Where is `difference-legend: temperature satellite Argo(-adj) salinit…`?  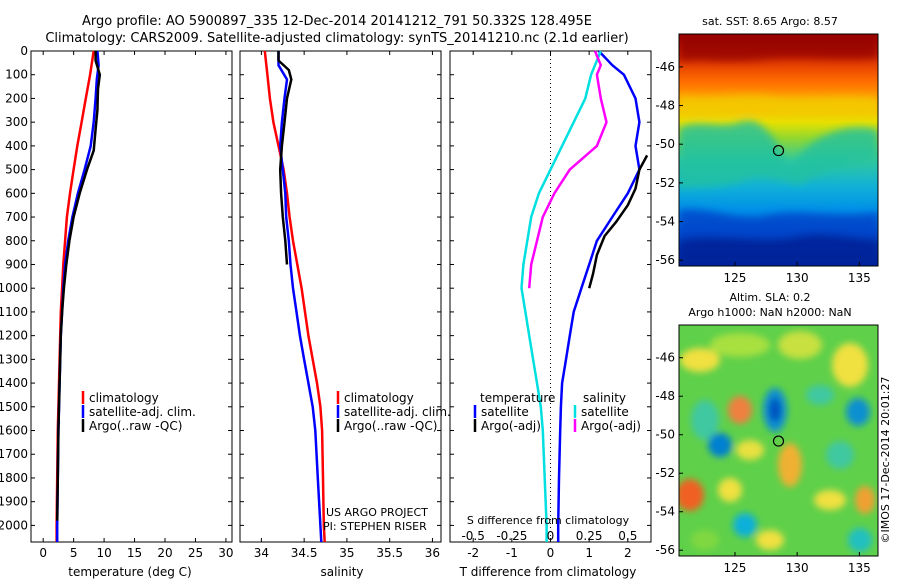 difference-legend: temperature satellite Argo(-adj) salinit… is located at coordinates (557, 412).